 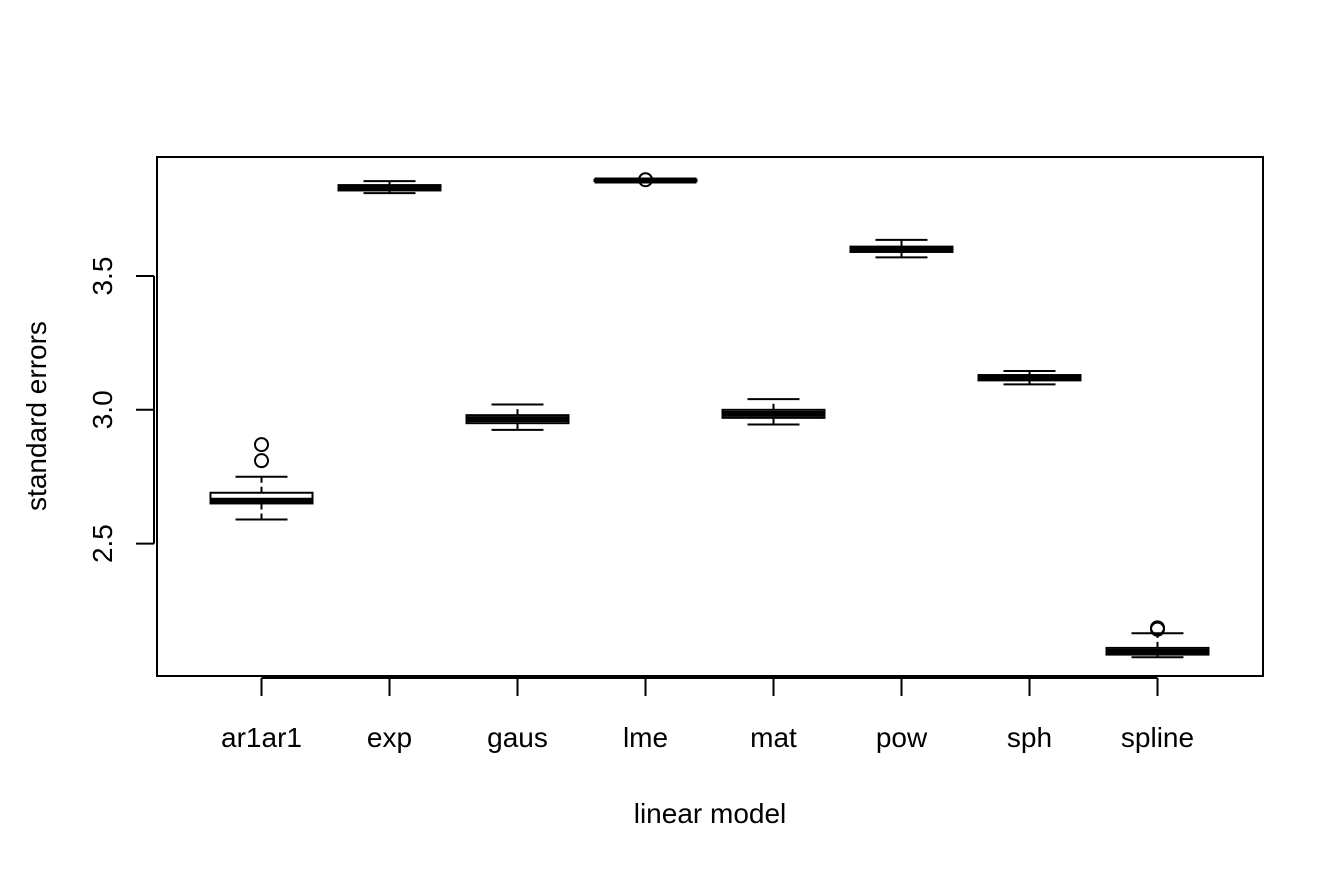 I want to click on x-tick-label: exp, so click(x=389, y=737).